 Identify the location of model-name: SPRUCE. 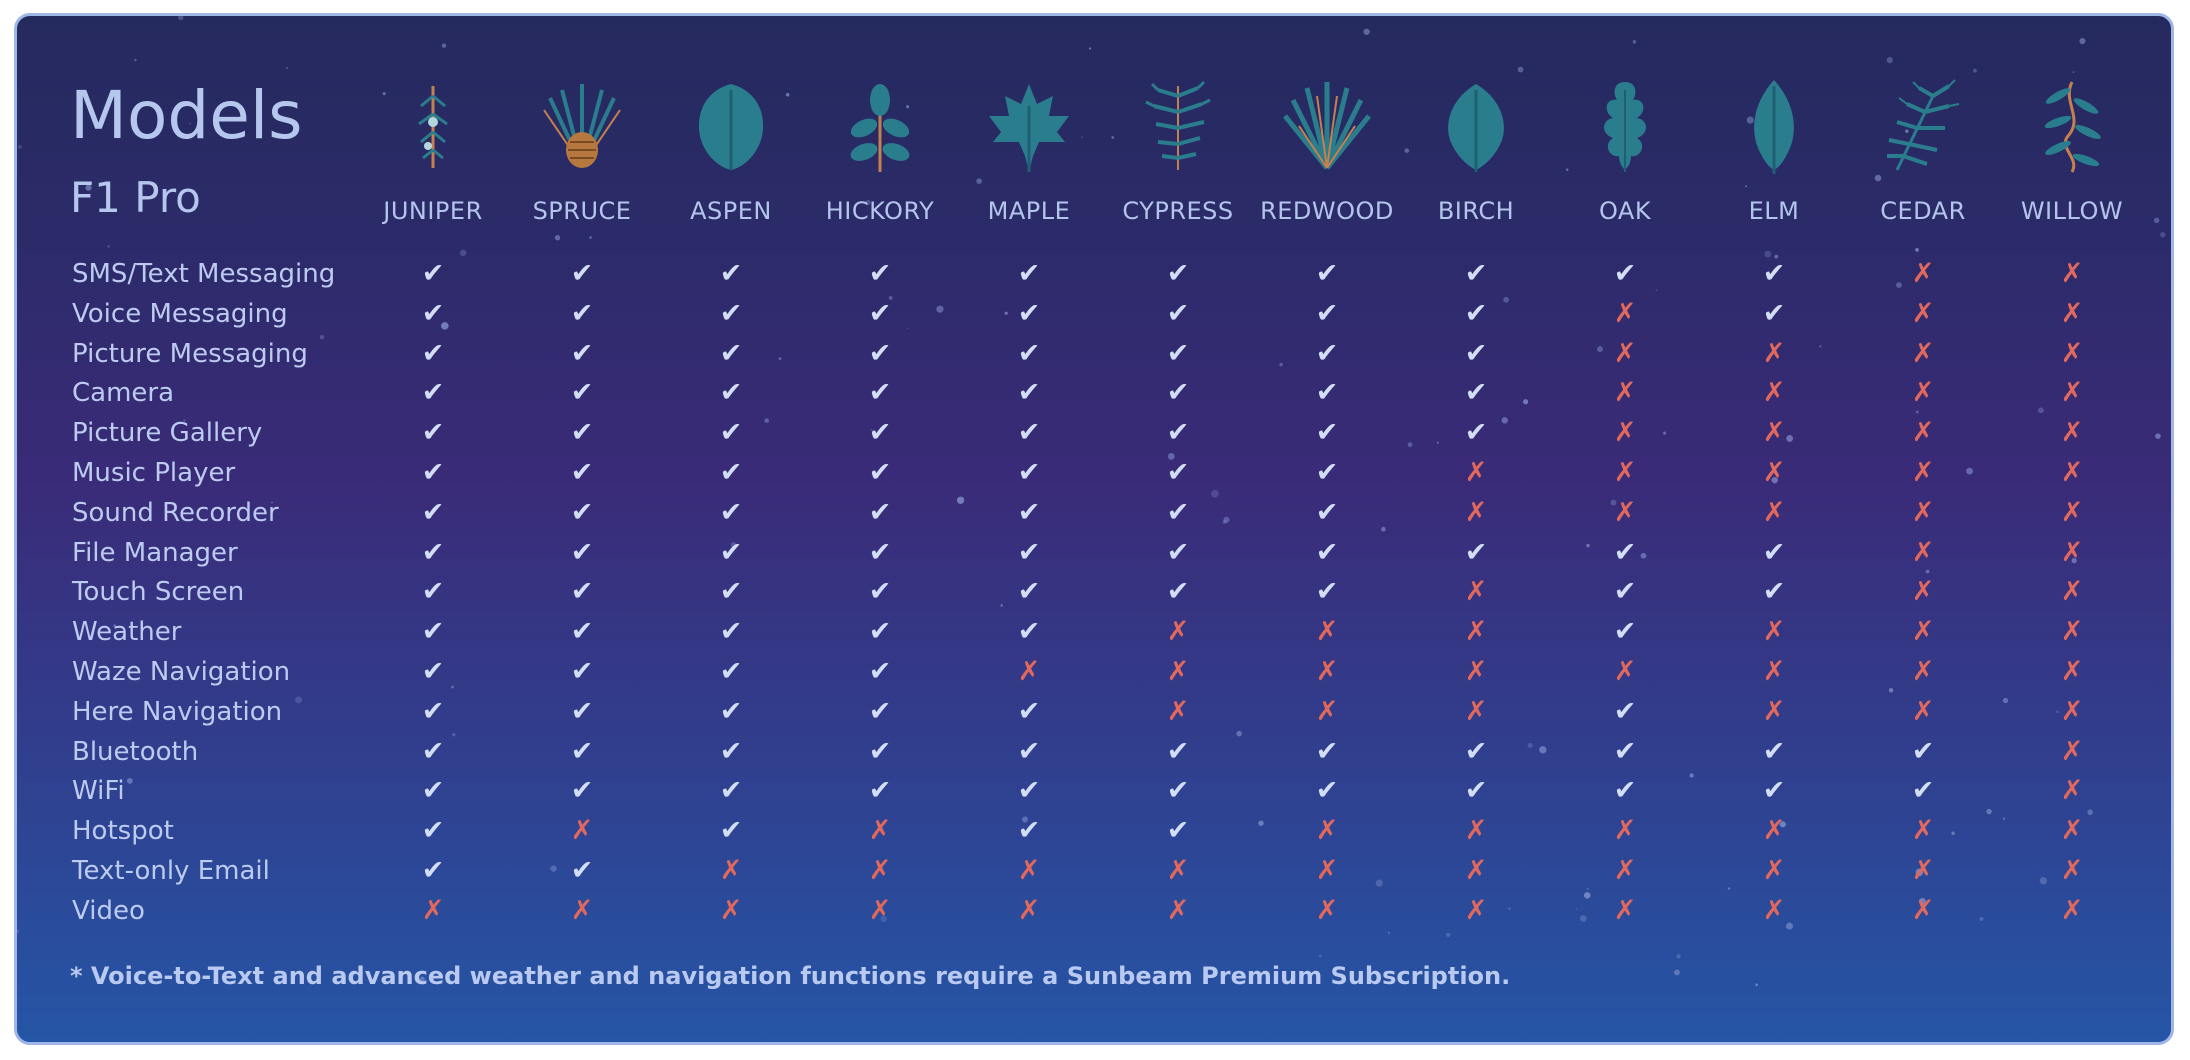
(582, 211).